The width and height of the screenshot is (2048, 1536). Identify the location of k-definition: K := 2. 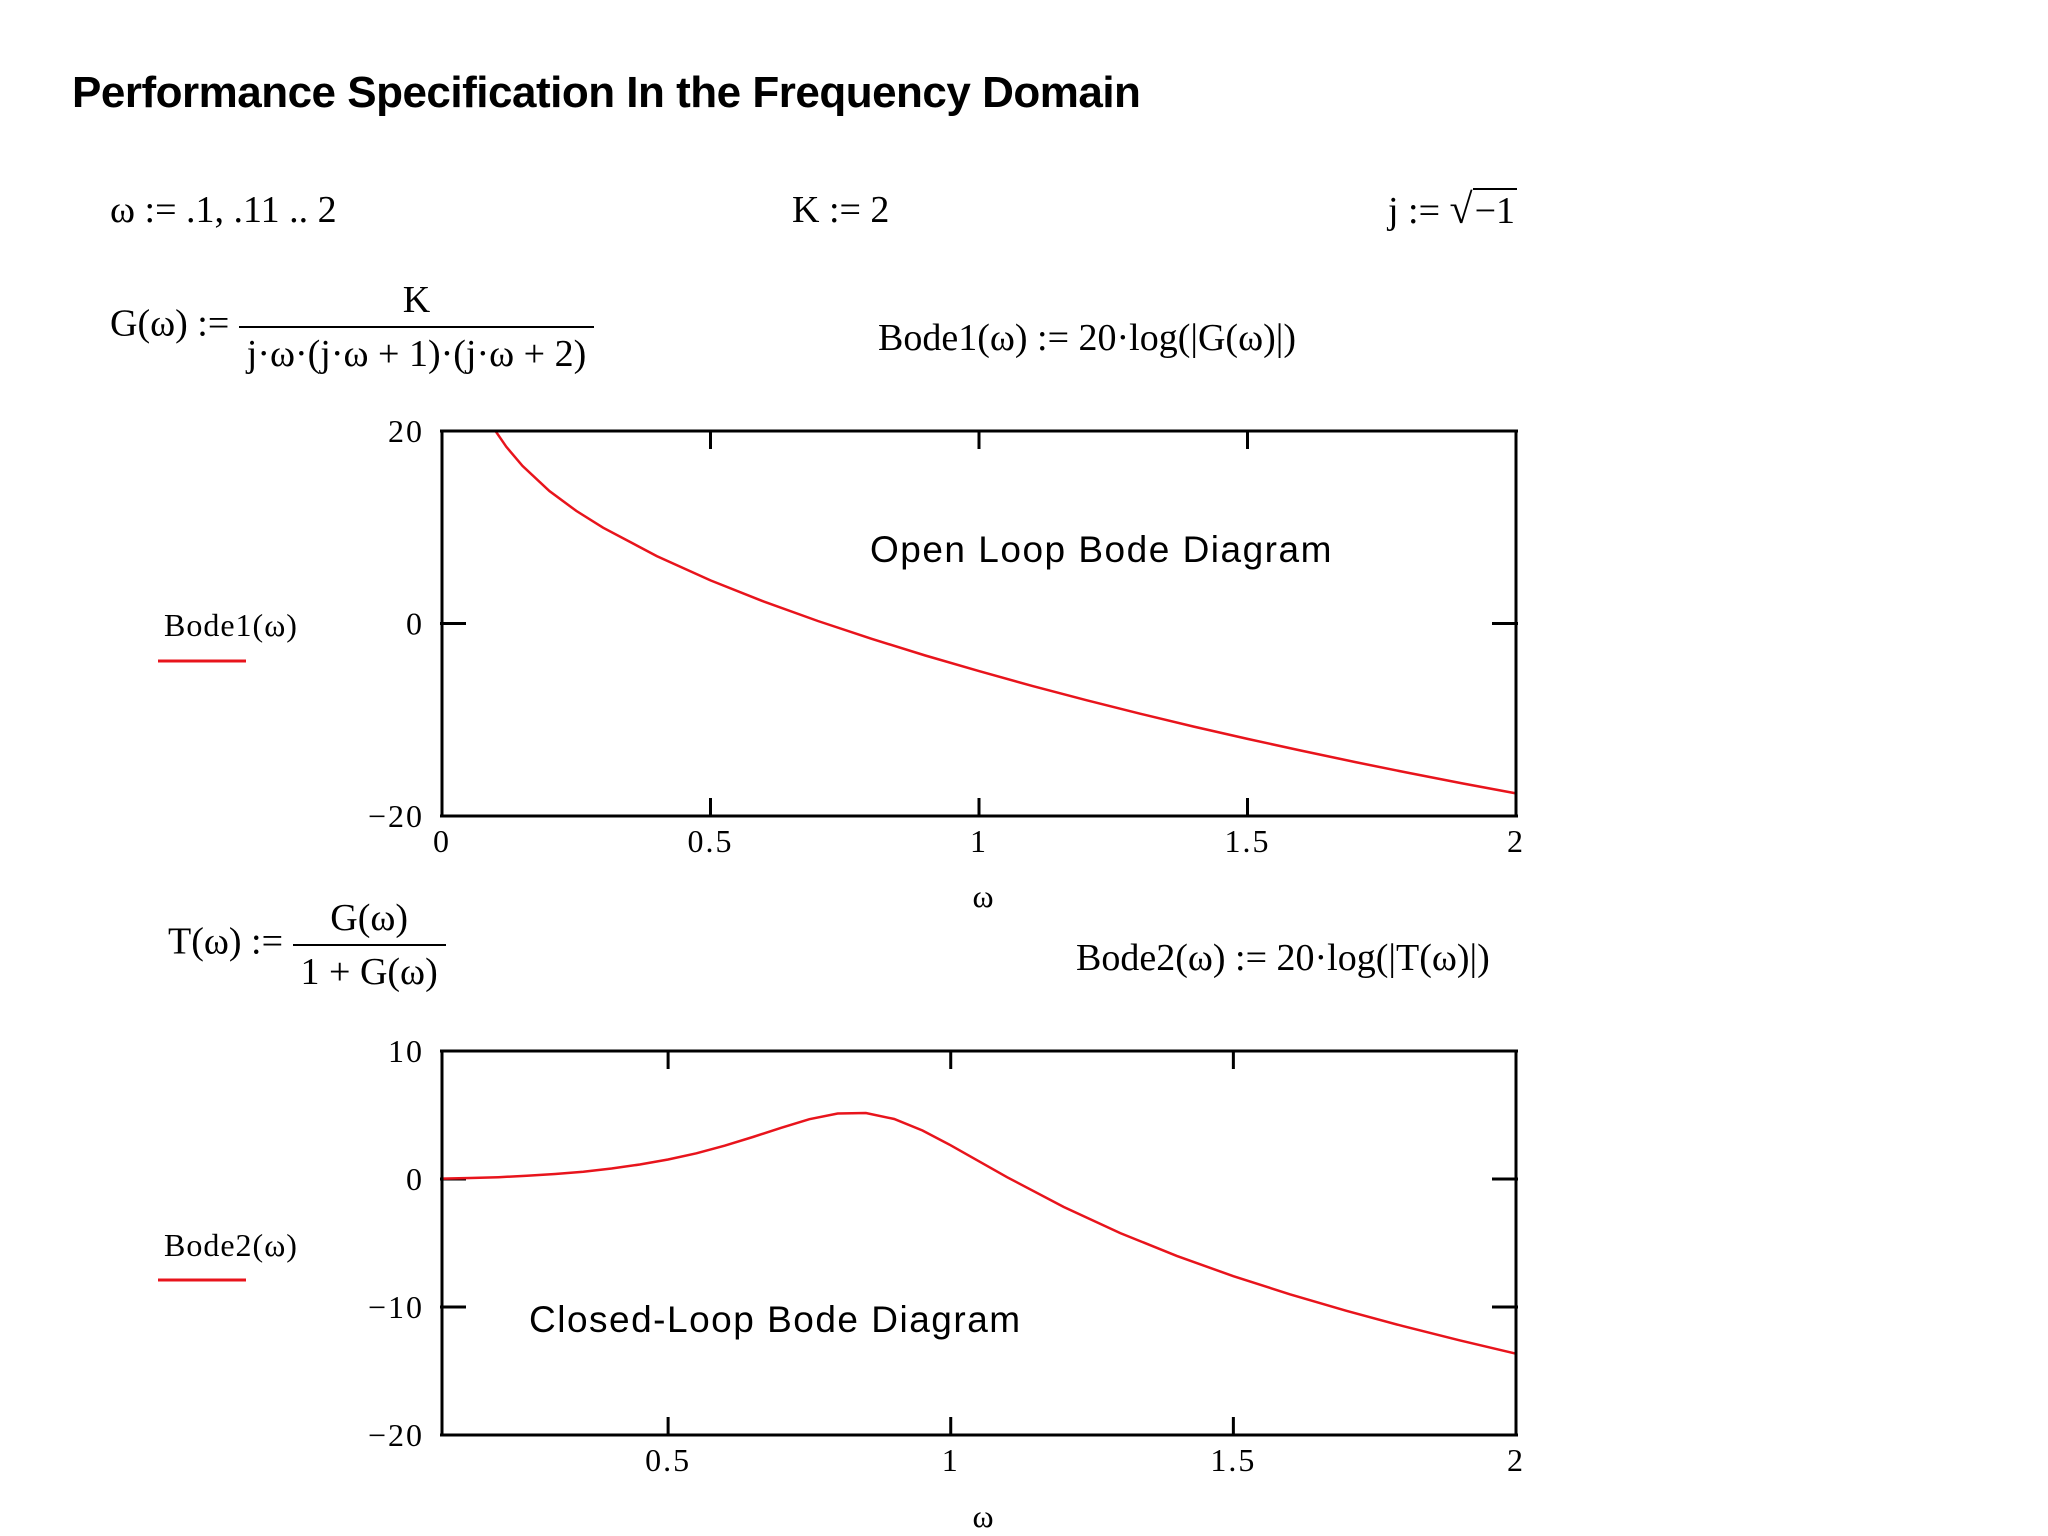
(841, 210).